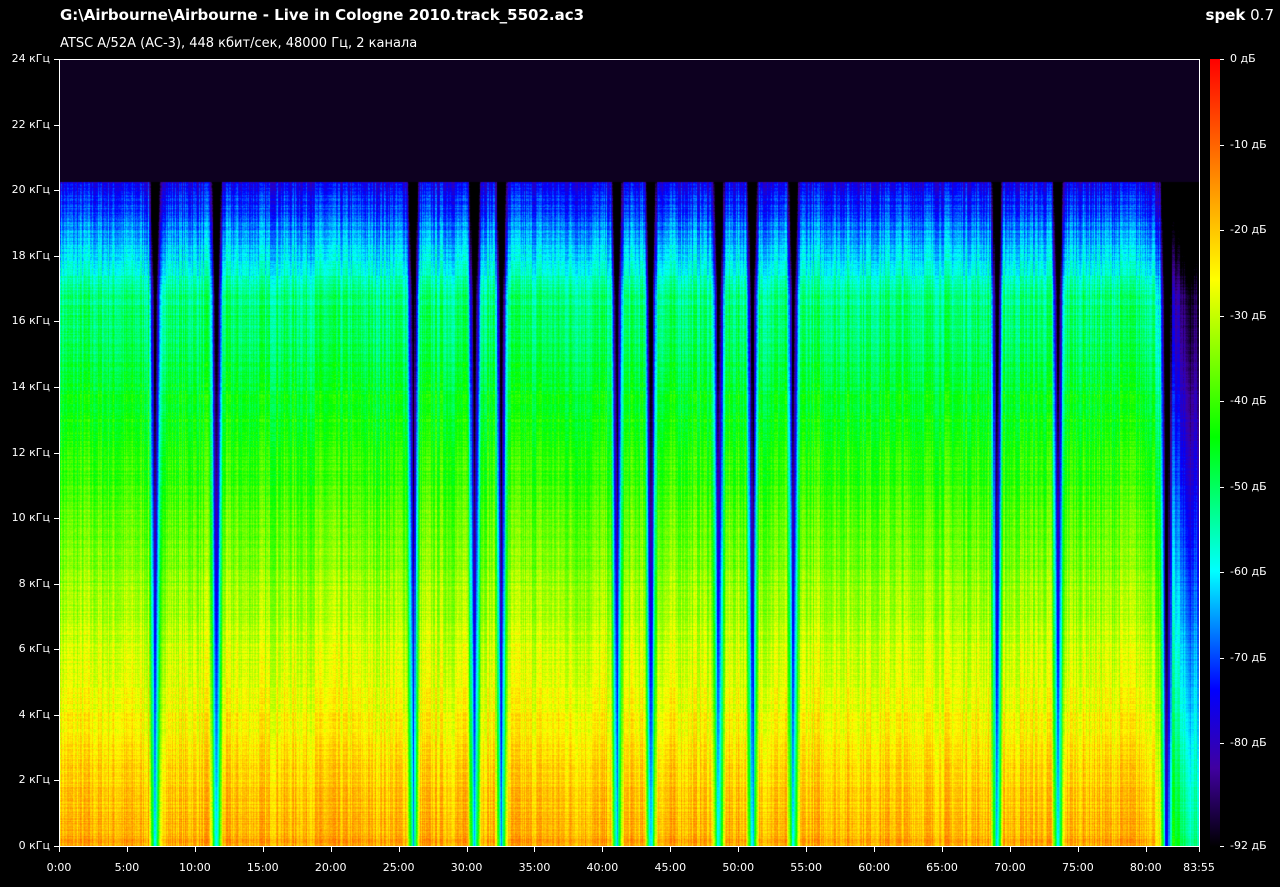  Describe the element at coordinates (59, 867) in the screenshot. I see `time-tick-label: 0:00` at that location.